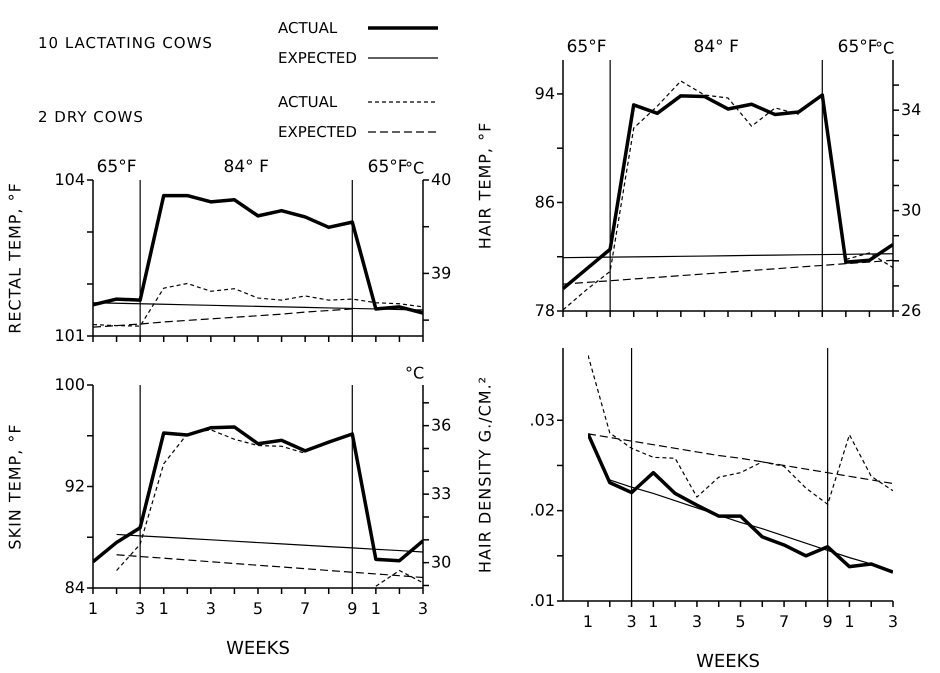  What do you see at coordinates (69, 179) in the screenshot?
I see `y-tick-label: 104` at bounding box center [69, 179].